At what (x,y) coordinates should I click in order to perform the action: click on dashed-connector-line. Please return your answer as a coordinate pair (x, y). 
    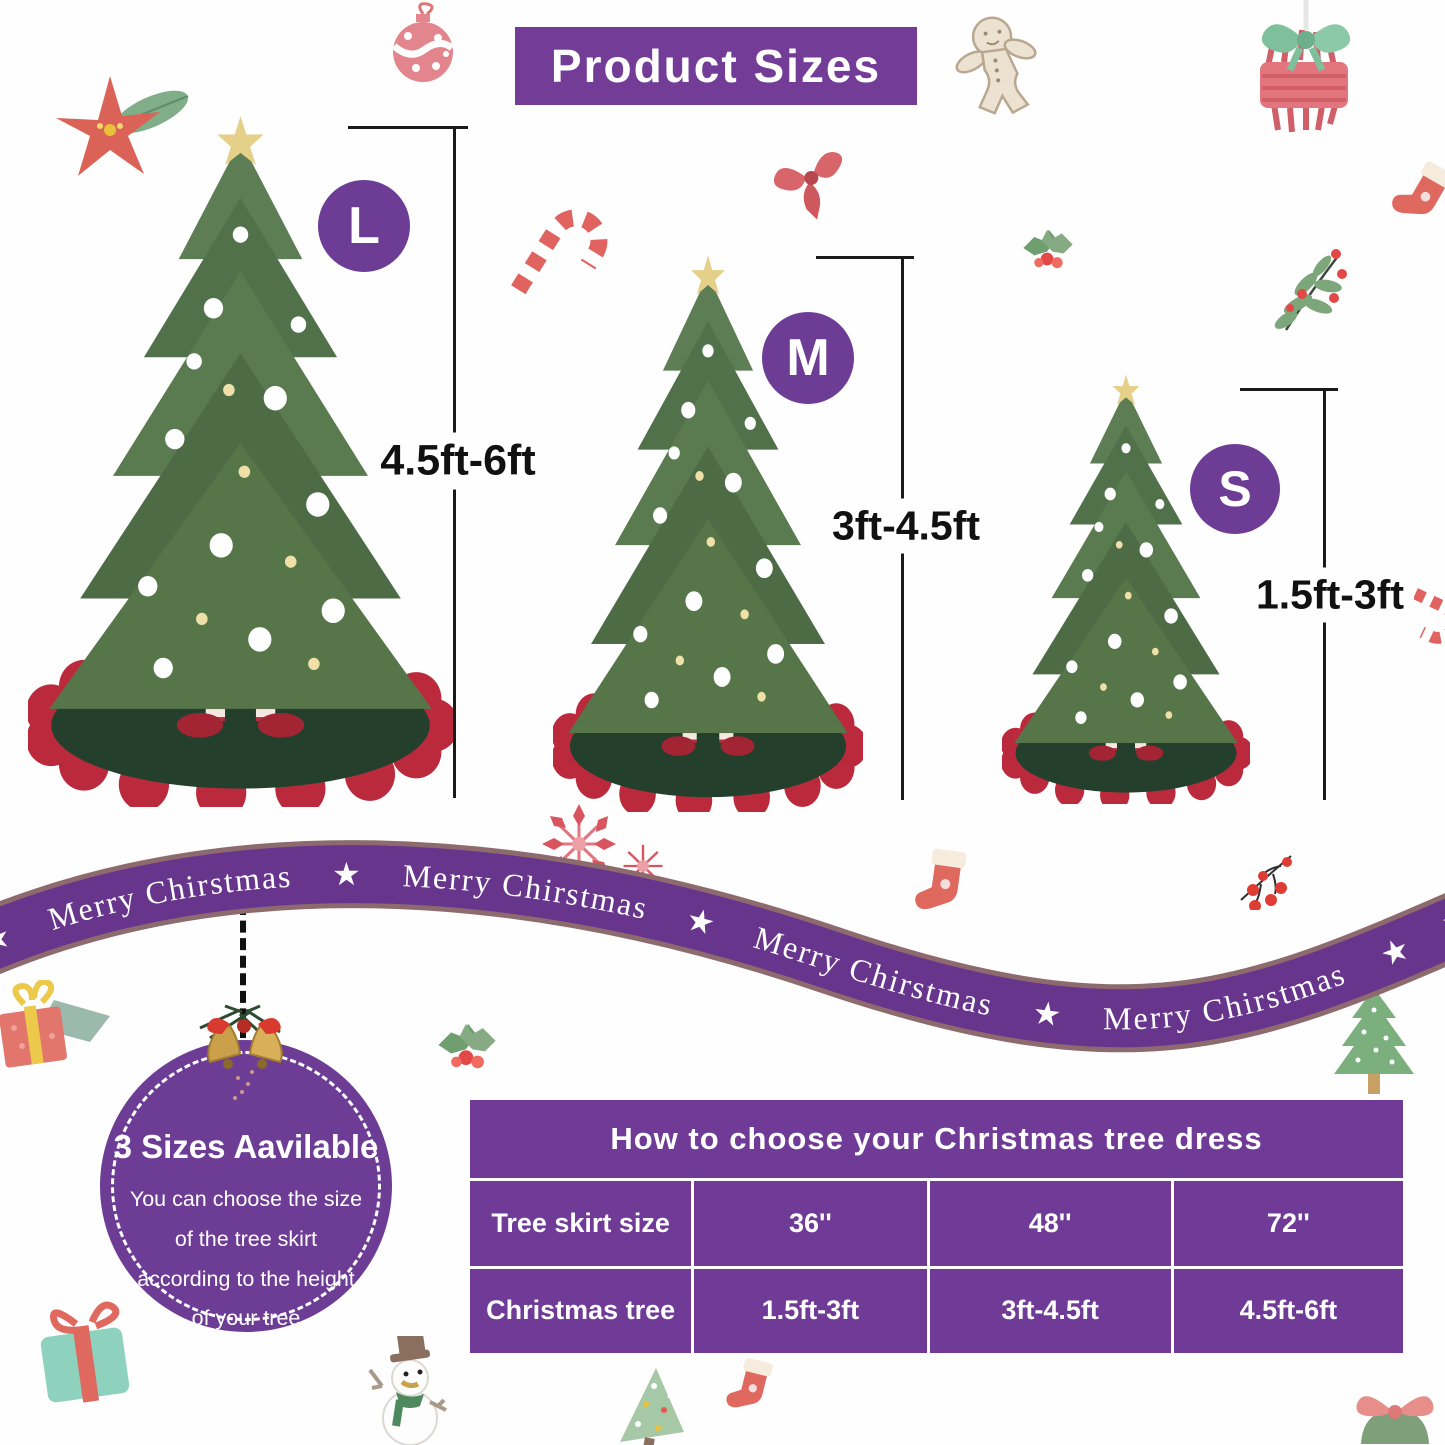
    Looking at the image, I should click on (243, 970).